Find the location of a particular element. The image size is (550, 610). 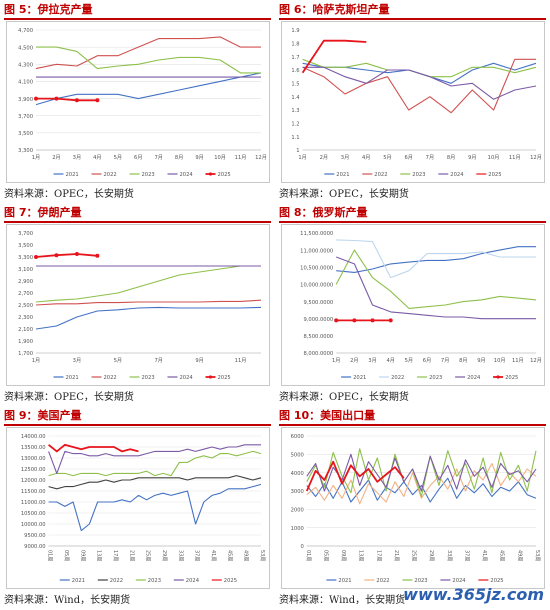

y-tick-label: 3,300 is located at coordinates (25, 151).